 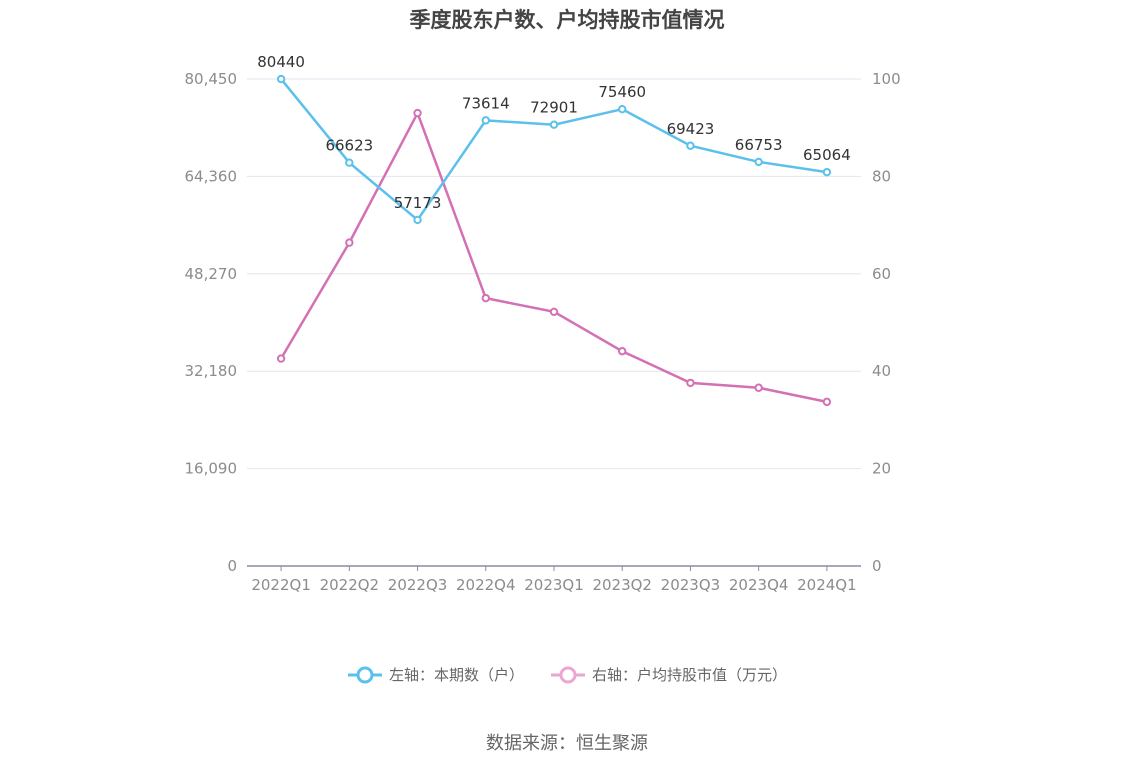 I want to click on data-label: 72901, so click(x=554, y=108).